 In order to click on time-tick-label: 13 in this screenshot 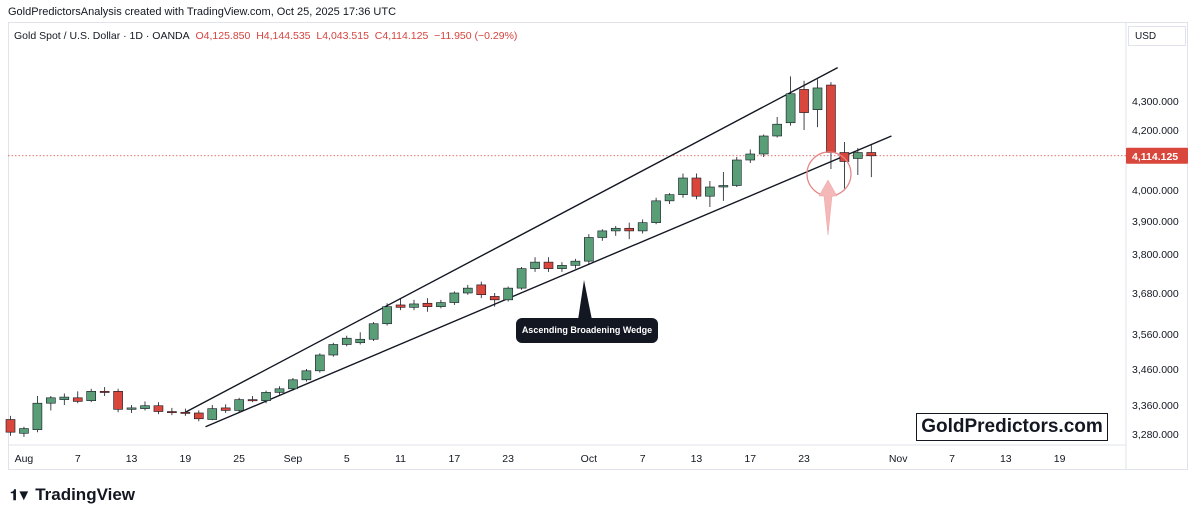, I will do `click(697, 459)`.